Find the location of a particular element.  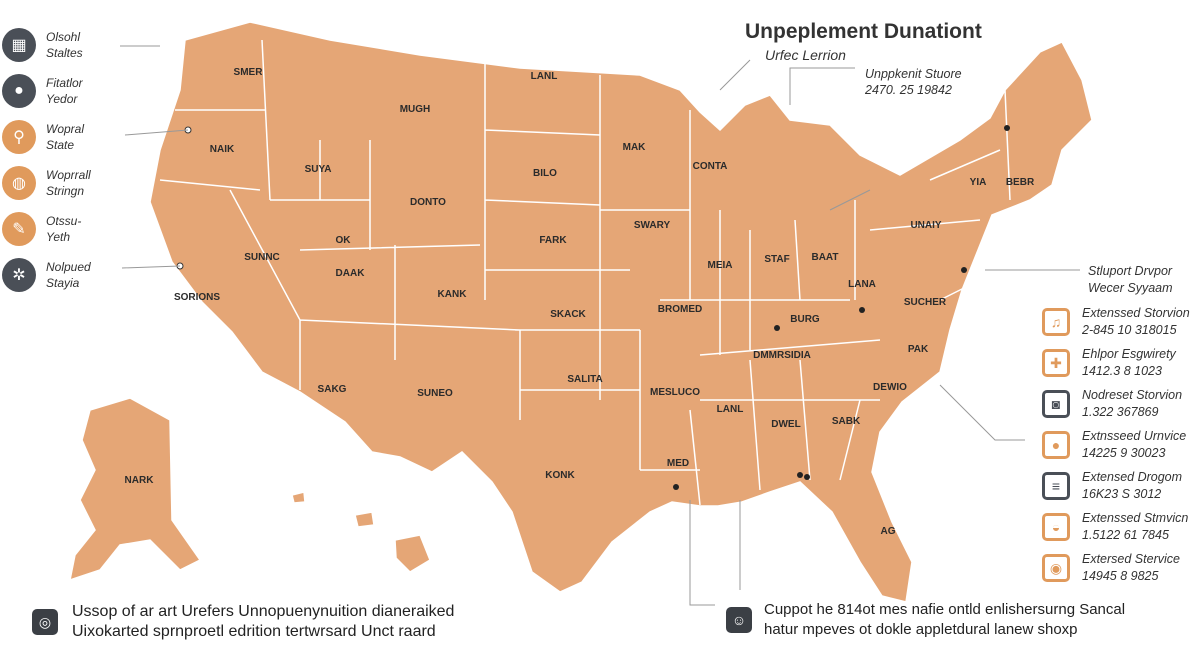

state-label: UNAIY is located at coordinates (925, 225).